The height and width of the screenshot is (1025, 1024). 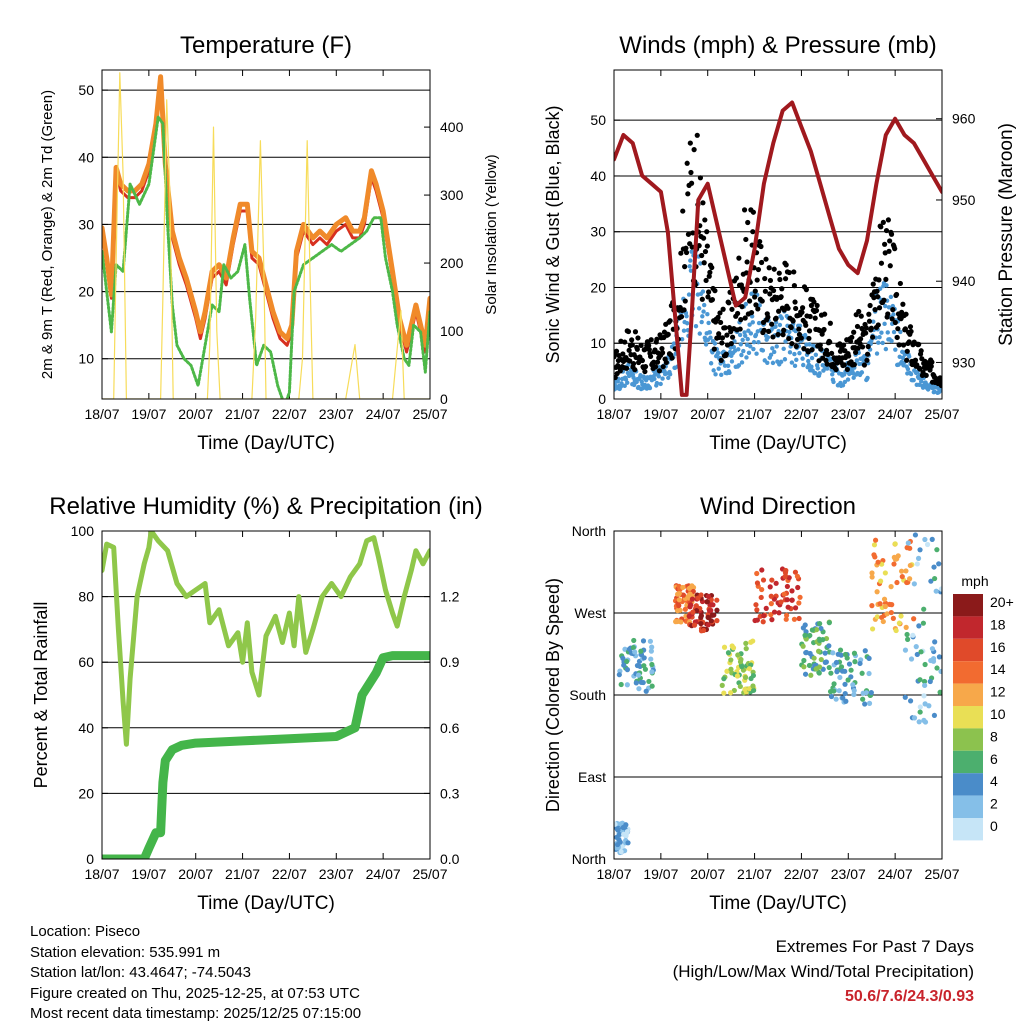 What do you see at coordinates (444, 399) in the screenshot?
I see `temperature-y2tick-label: 0` at bounding box center [444, 399].